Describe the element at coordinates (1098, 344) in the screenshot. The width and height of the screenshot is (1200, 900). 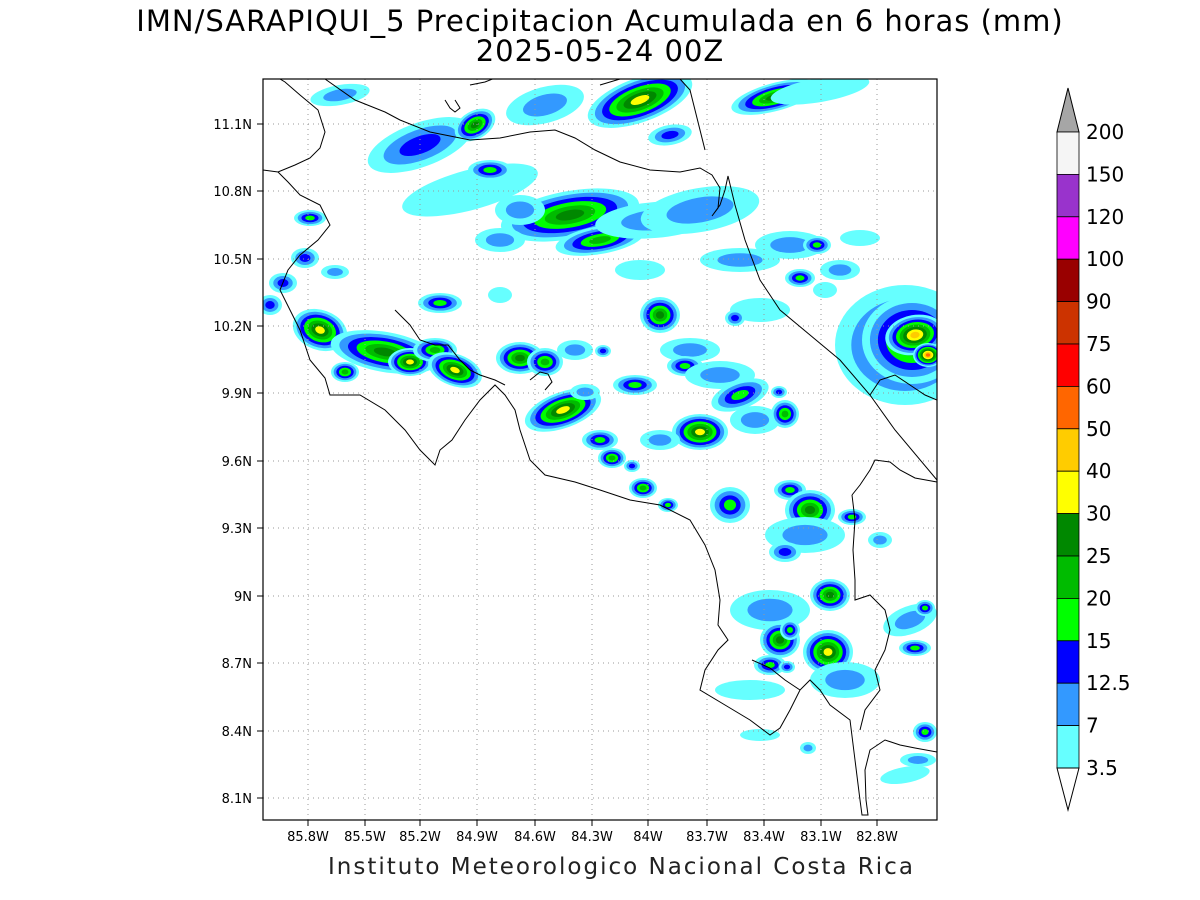
I see `colorbar-label: 75` at that location.